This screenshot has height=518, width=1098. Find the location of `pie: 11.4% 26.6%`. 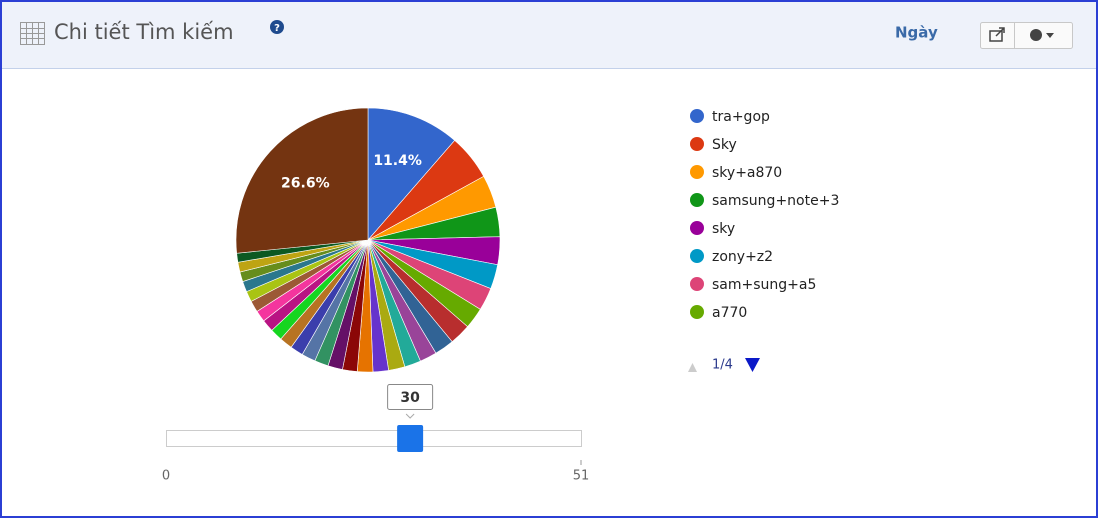

pie: 11.4% 26.6% is located at coordinates (368, 240).